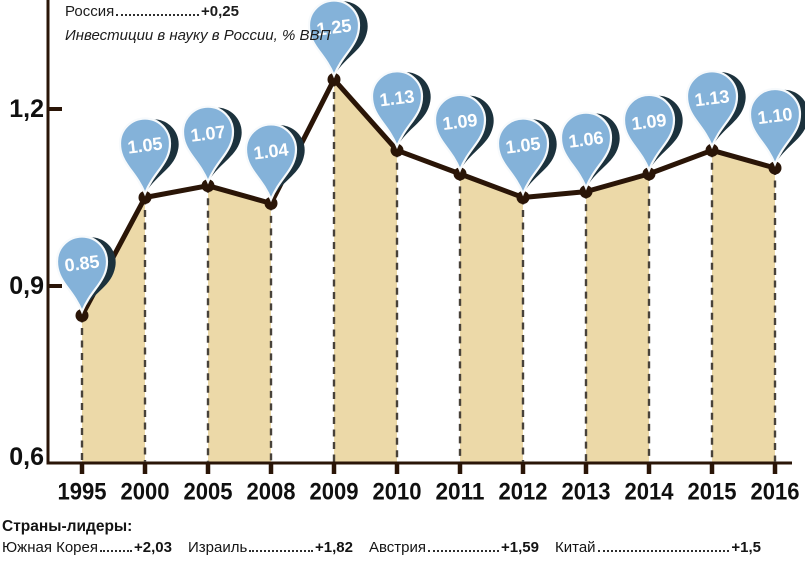 Image resolution: width=805 pixels, height=563 pixels. What do you see at coordinates (81, 263) in the screenshot?
I see `balloon-value-label: 0.85` at bounding box center [81, 263].